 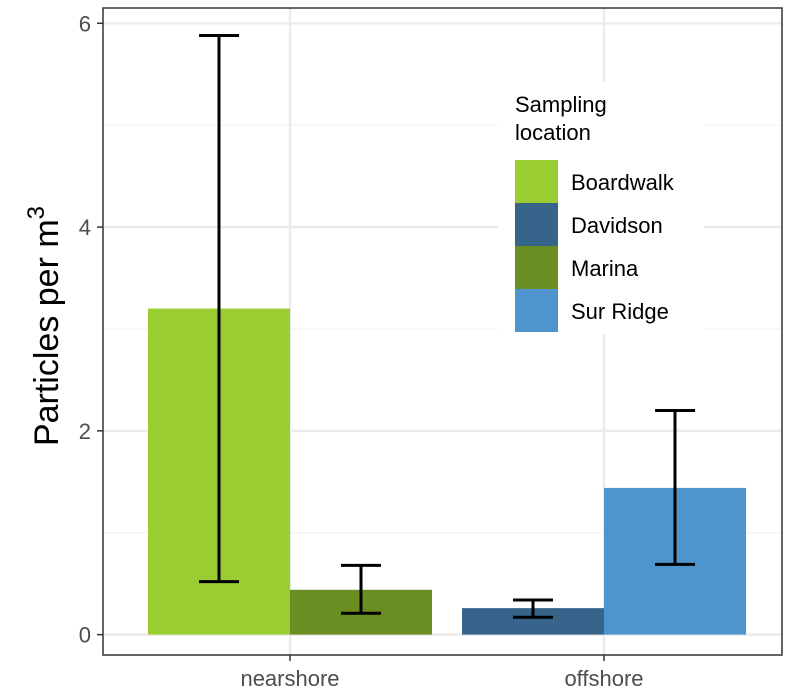 What do you see at coordinates (553, 132) in the screenshot?
I see `legend-title-line2: location` at bounding box center [553, 132].